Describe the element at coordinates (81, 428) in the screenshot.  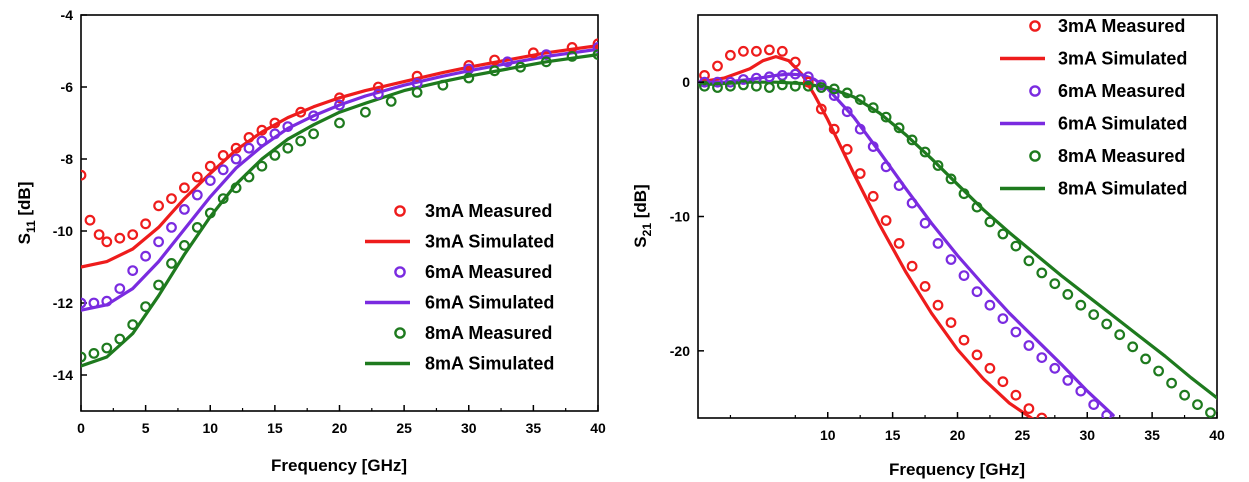
I see `x-tick-label: 0` at that location.